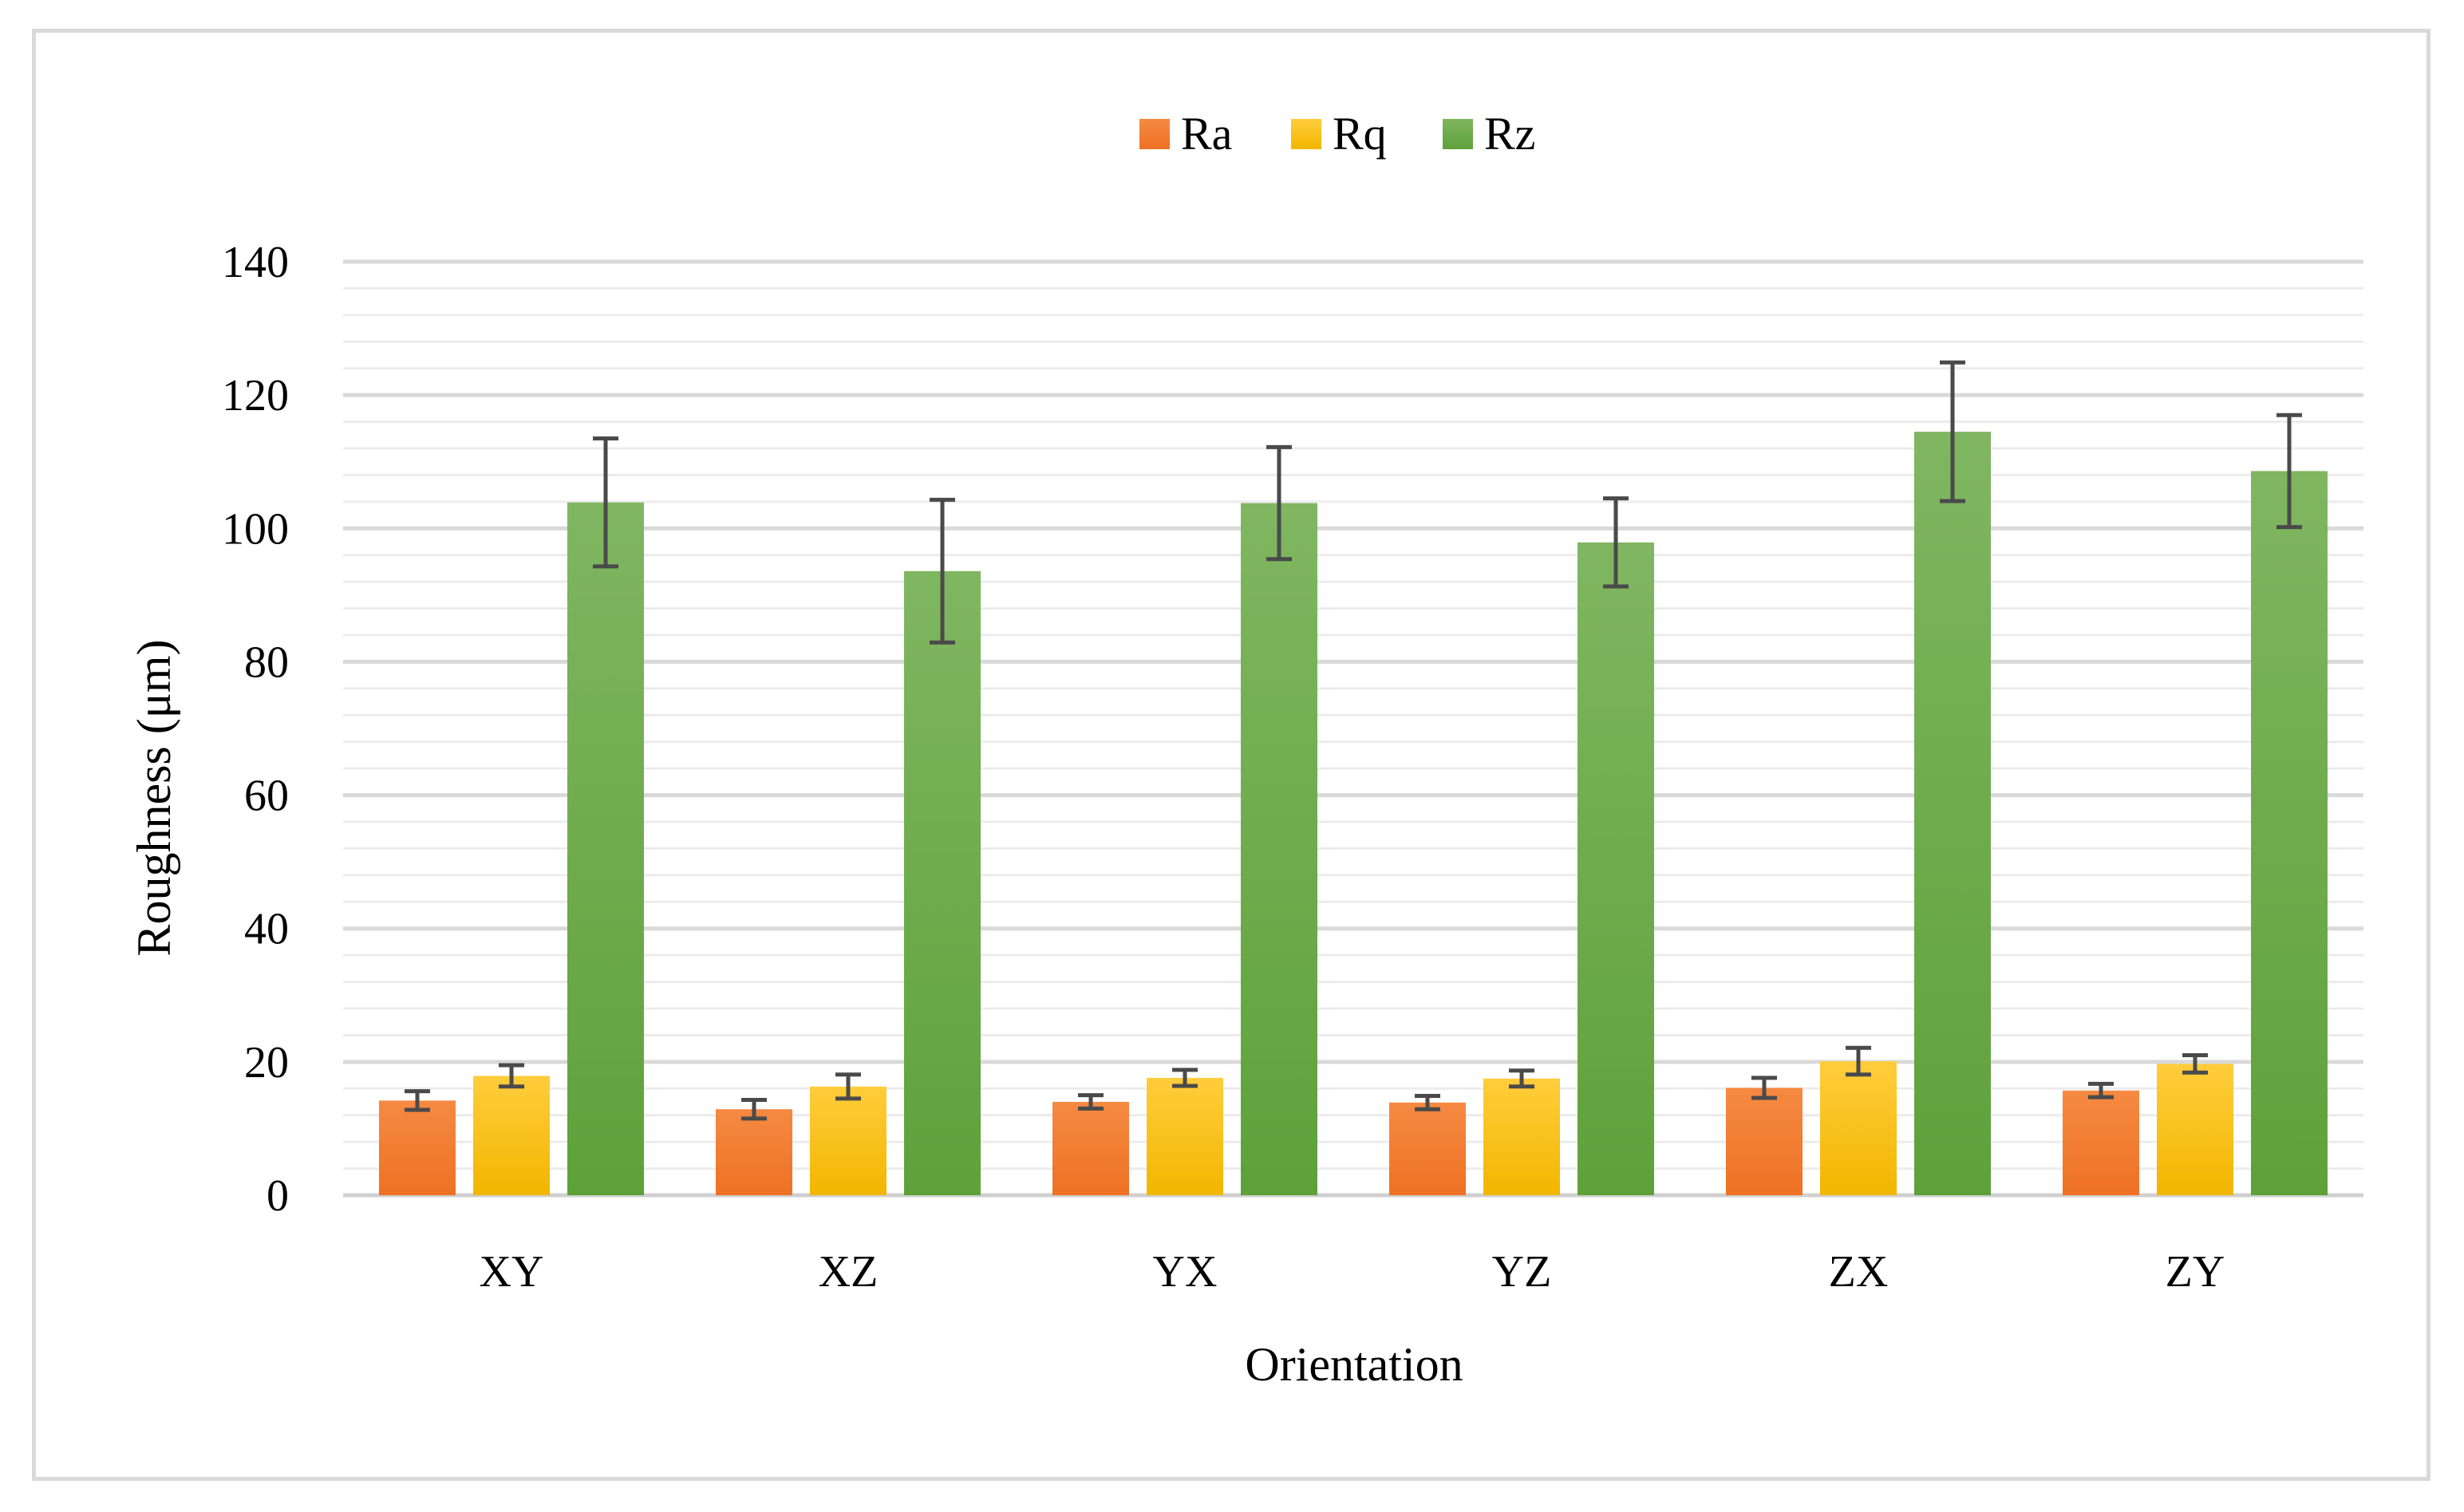 This screenshot has width=2464, height=1512. What do you see at coordinates (1858, 1128) in the screenshot?
I see `bar-rq-zx` at bounding box center [1858, 1128].